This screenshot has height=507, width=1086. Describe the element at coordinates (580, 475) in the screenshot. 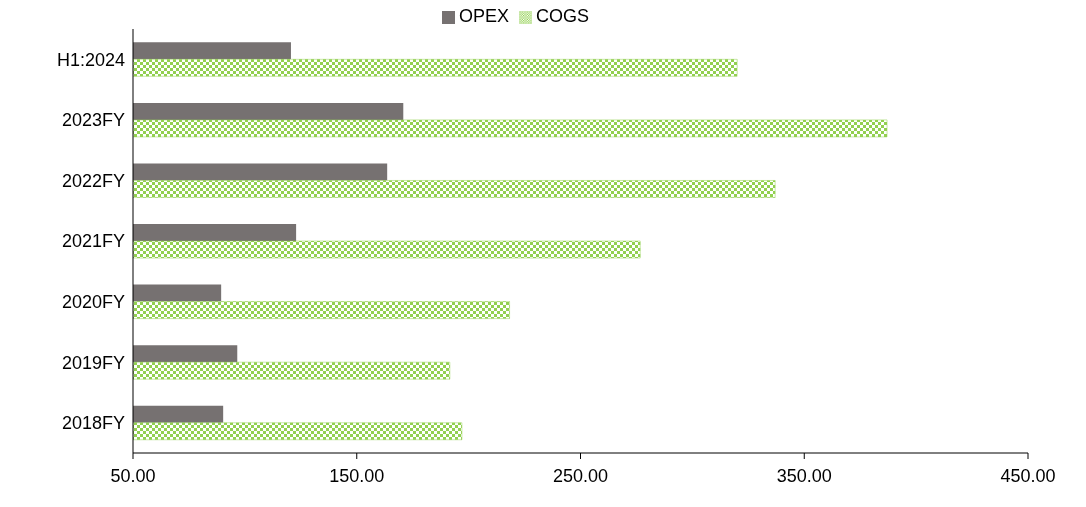

I see `x-tick-label: 250.00` at that location.